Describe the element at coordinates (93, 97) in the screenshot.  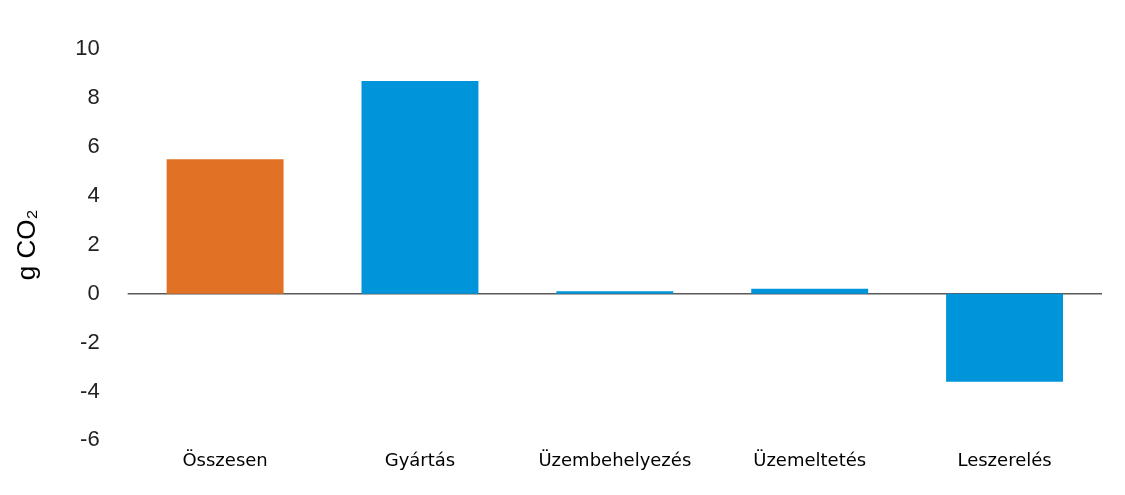
I see `y-tick-label: 8` at that location.